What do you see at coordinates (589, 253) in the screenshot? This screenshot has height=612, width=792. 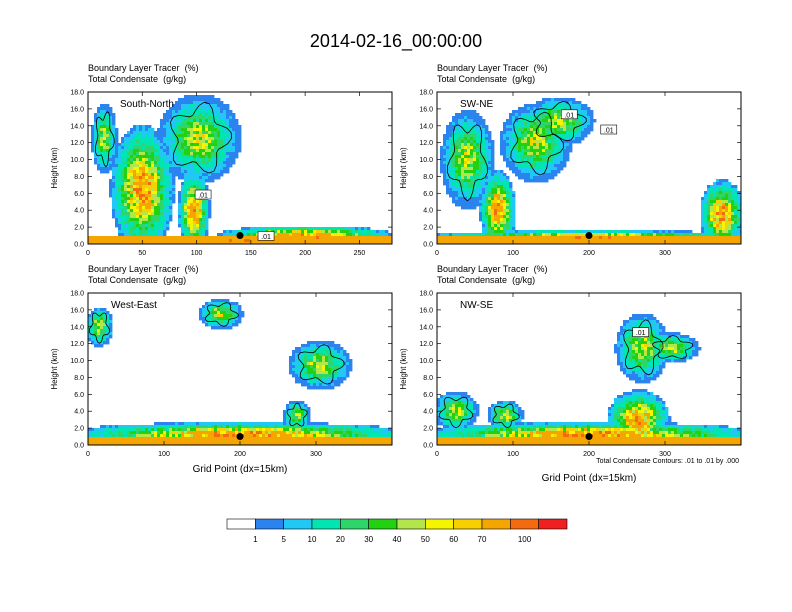 I see `x-tick-label: 200` at bounding box center [589, 253].